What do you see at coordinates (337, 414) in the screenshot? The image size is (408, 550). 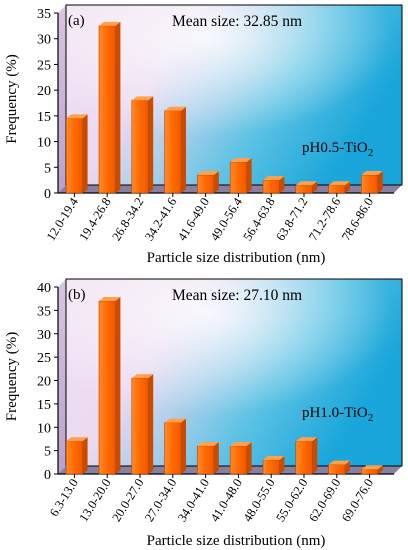 I see `sample-label: pH1.0-TiO2` at bounding box center [337, 414].